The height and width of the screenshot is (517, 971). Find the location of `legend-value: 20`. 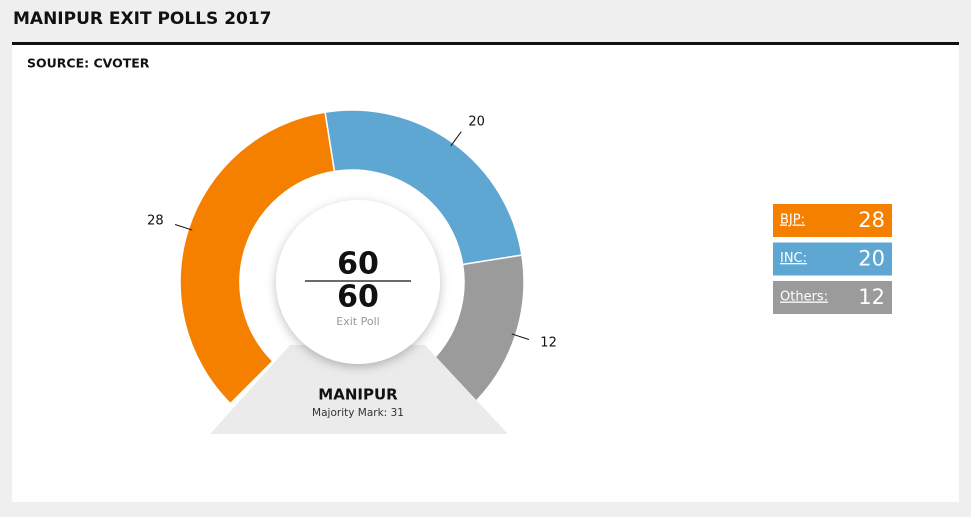

legend-value: 20 is located at coordinates (871, 259).